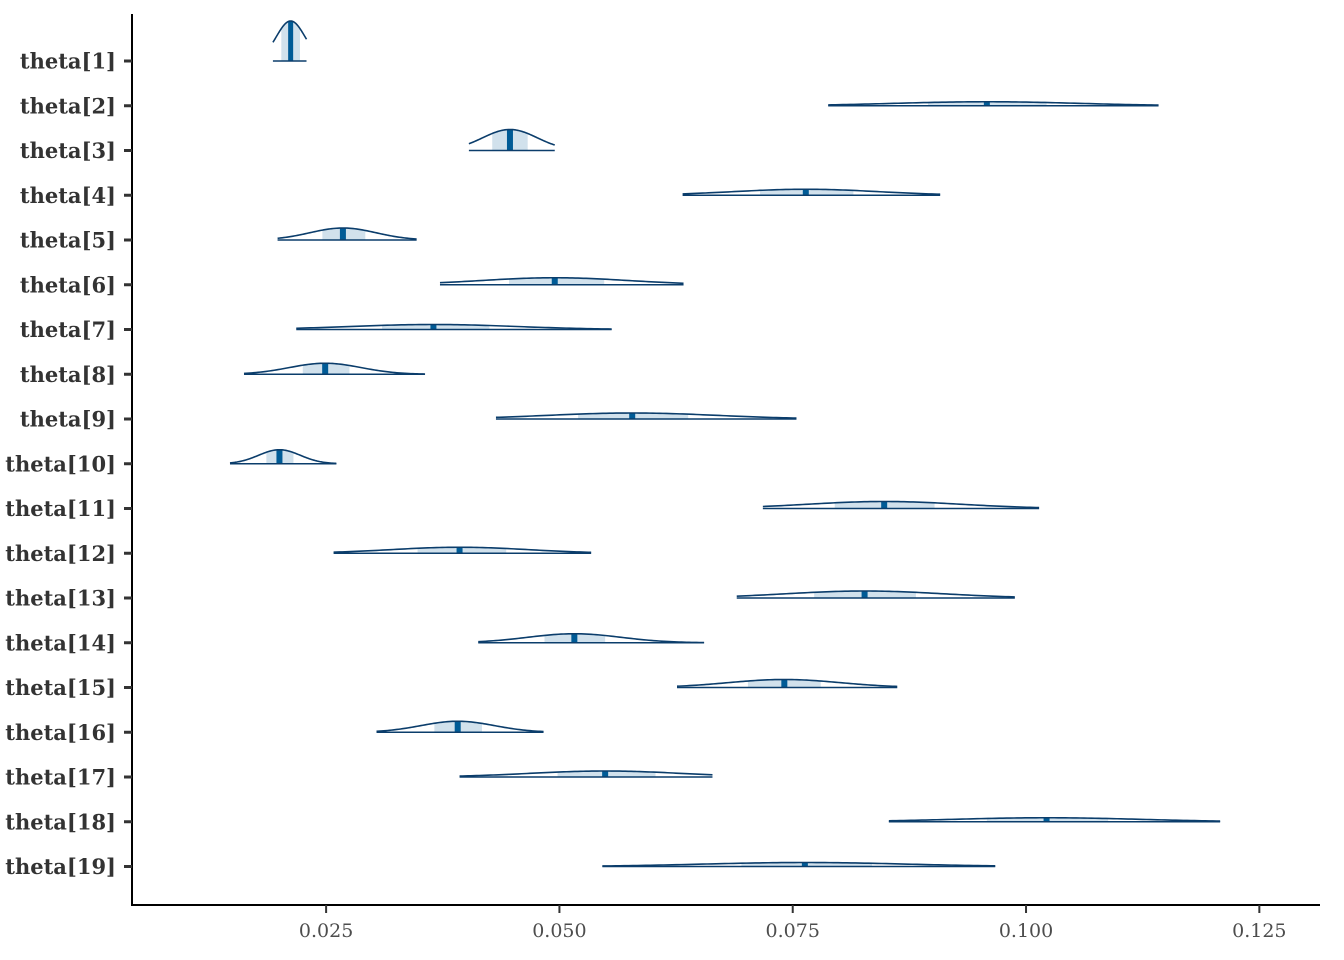 This screenshot has height=960, width=1344. I want to click on y-tick-label: theta[12], so click(60, 553).